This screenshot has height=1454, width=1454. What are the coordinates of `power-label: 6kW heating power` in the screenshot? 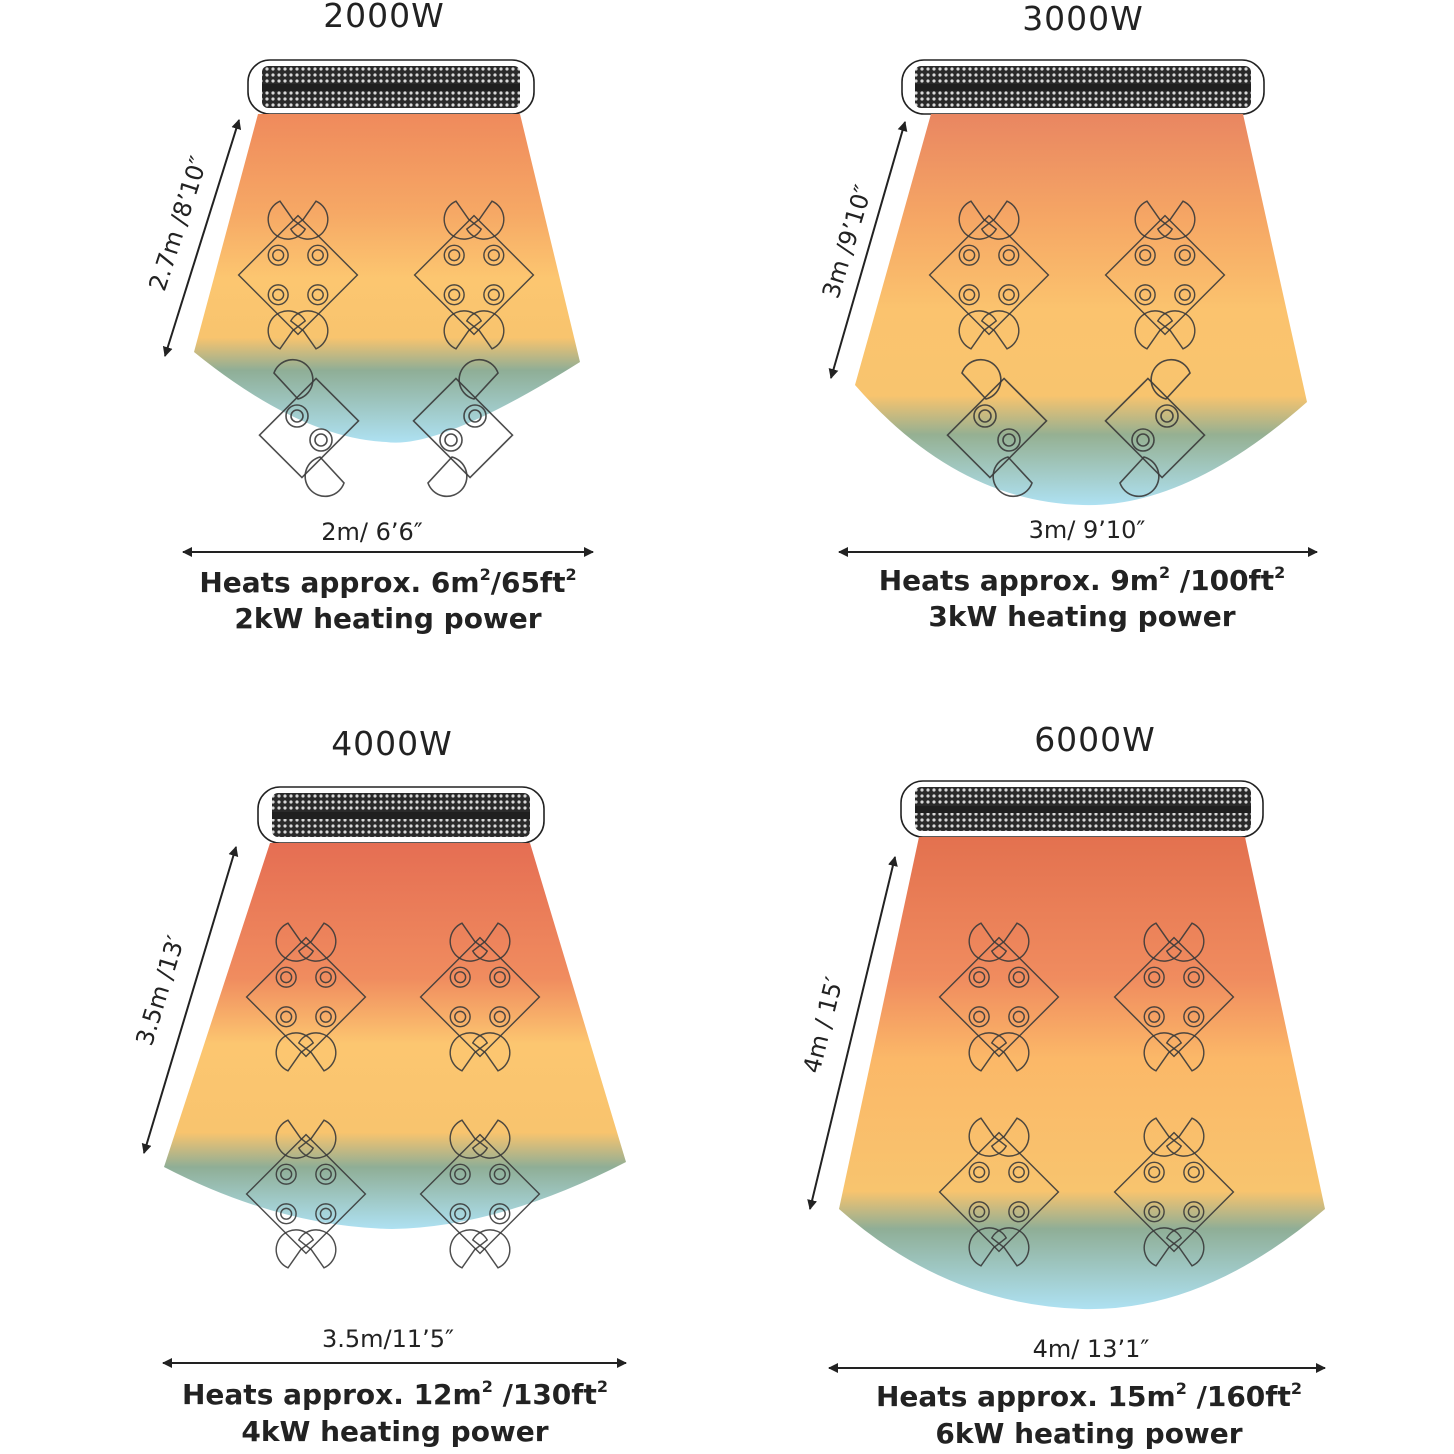 It's located at (1088, 1433).